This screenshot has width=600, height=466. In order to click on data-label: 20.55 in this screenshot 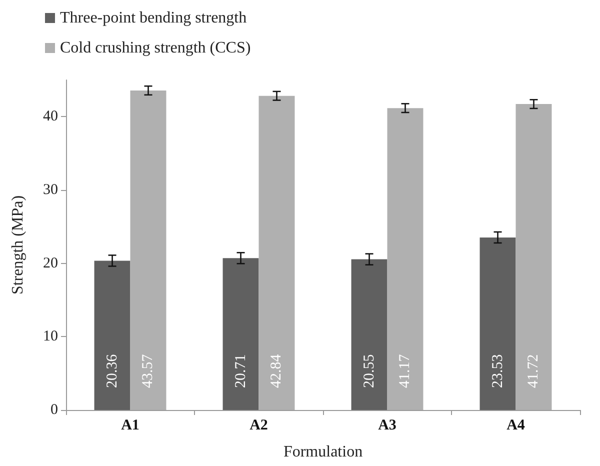, I will do `click(369, 371)`.